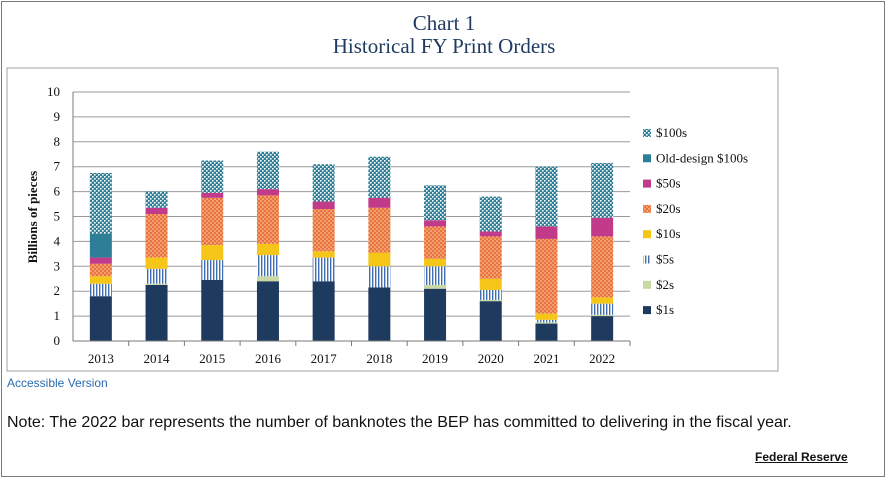 The width and height of the screenshot is (888, 480). I want to click on legend-label: $100s, so click(671, 132).